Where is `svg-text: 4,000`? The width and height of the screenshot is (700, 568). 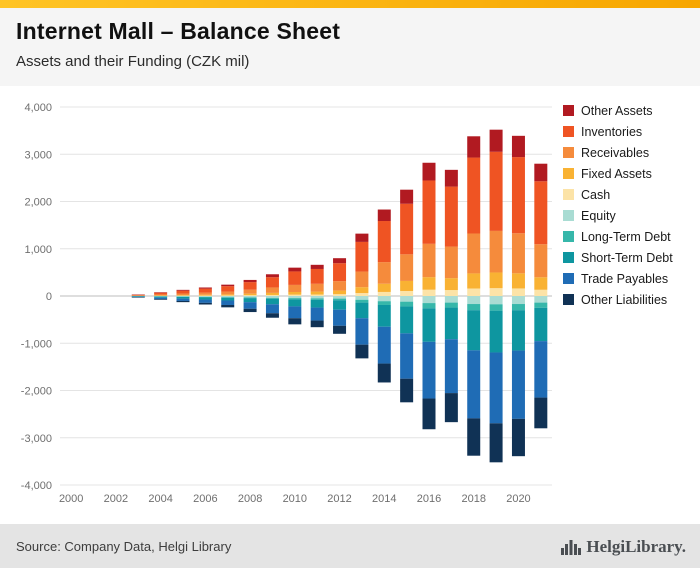
svg-text: 4,000 is located at coordinates (38, 108).